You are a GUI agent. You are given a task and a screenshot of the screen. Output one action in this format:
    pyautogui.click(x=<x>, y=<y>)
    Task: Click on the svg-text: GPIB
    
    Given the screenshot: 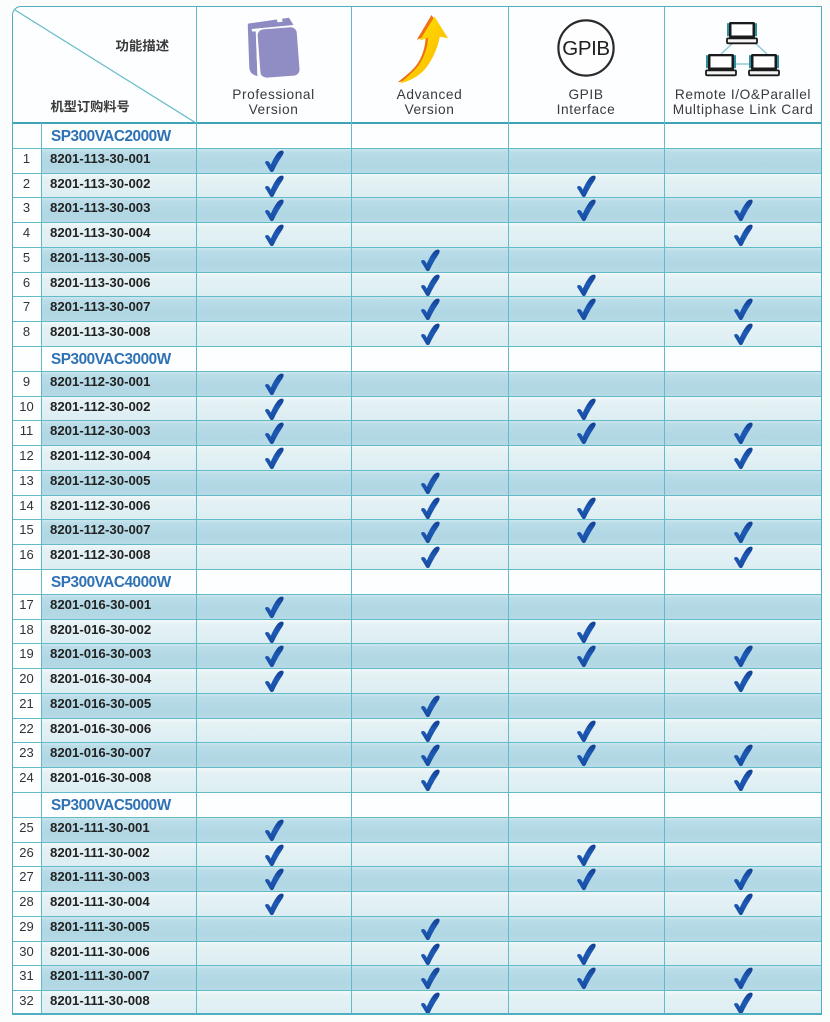 What is the action you would take?
    pyautogui.click(x=585, y=48)
    